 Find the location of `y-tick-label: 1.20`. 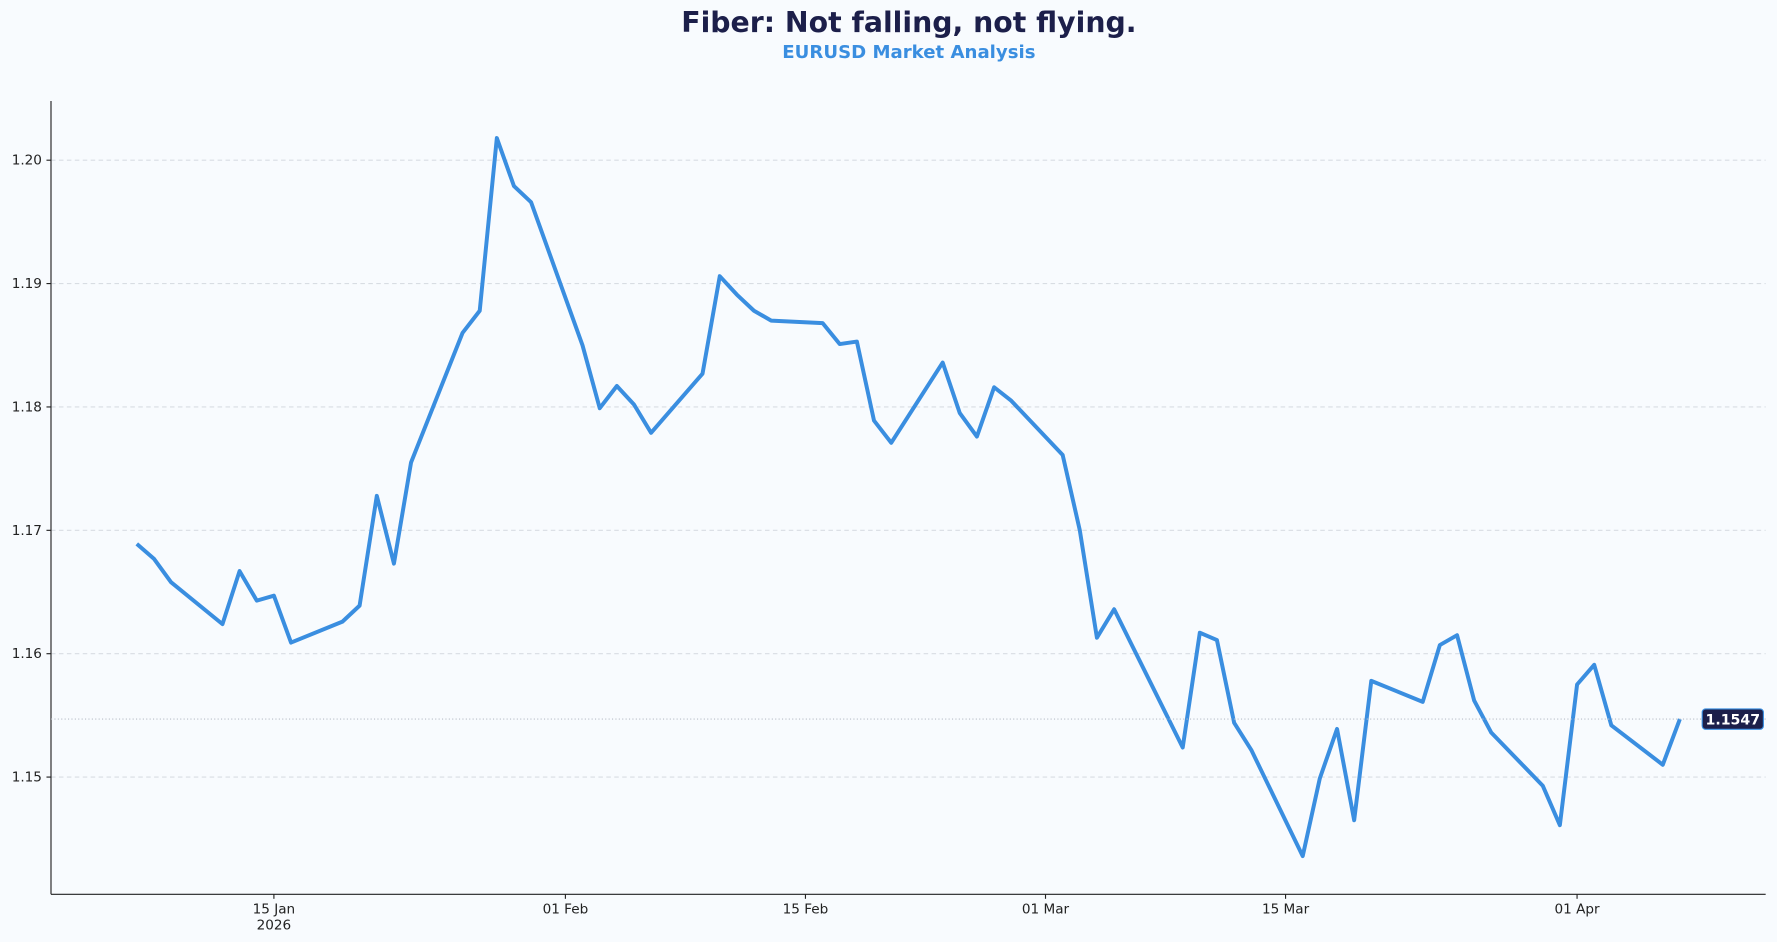

y-tick-label: 1.20 is located at coordinates (27, 161).